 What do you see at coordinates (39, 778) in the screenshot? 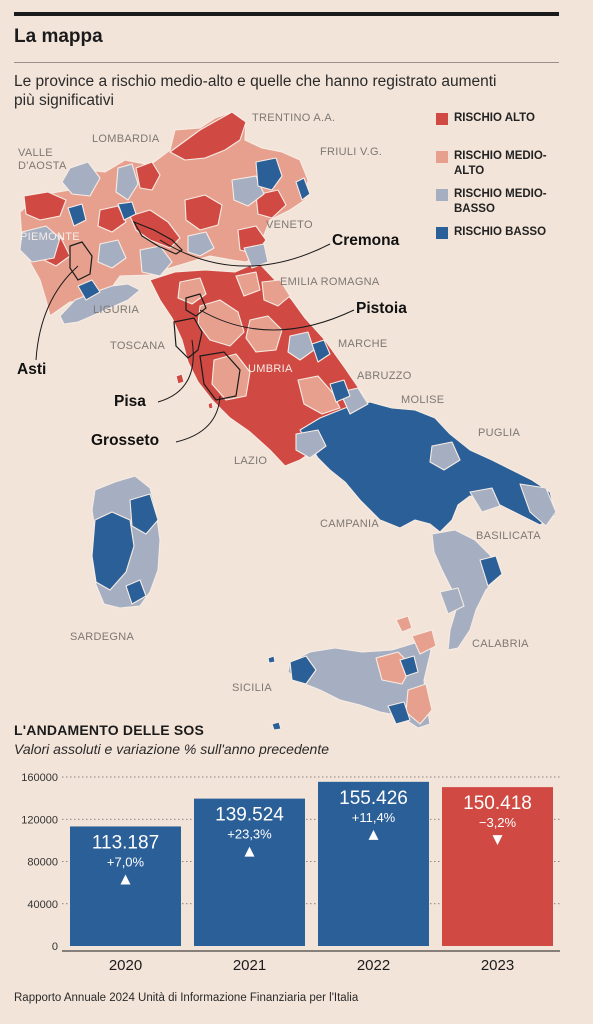
I see `y-tick-label: 160000` at bounding box center [39, 778].